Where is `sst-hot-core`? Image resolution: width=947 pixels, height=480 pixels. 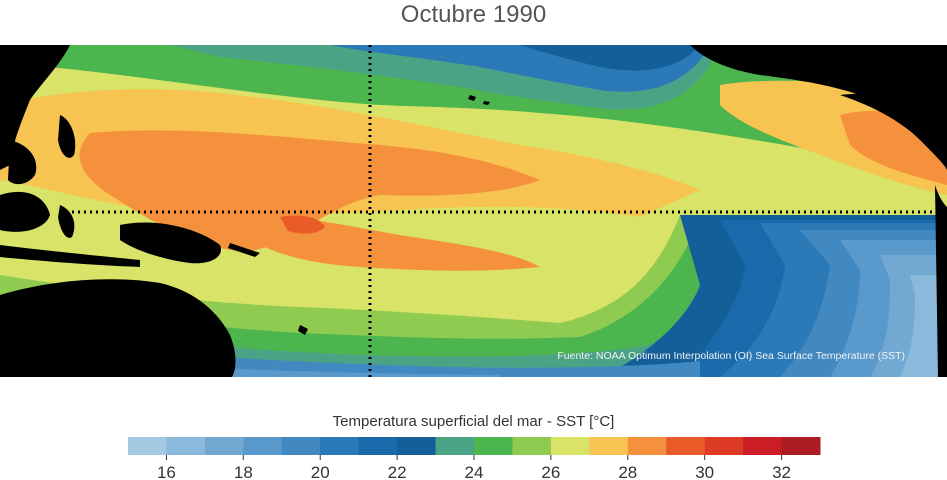
sst-hot-core is located at coordinates (302, 224).